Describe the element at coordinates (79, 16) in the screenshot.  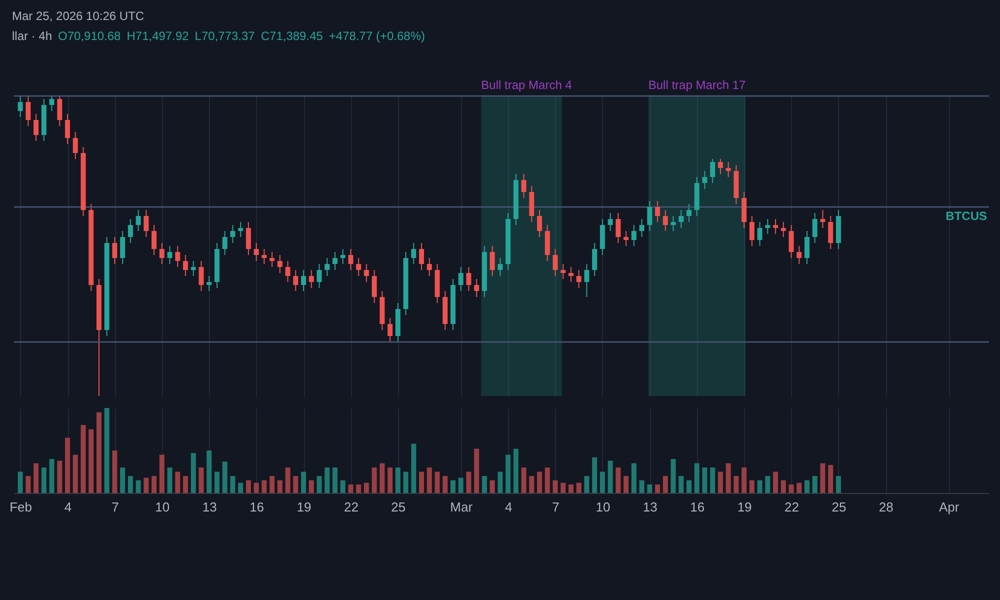
I see `chart-title: Mar 25, 2026 10:26 UTC` at that location.